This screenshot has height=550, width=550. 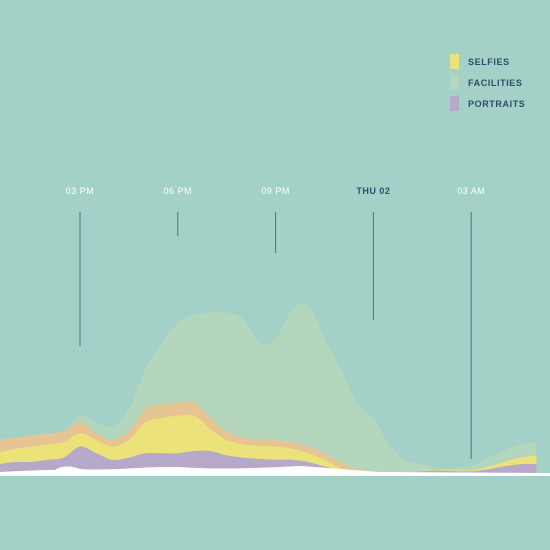 What do you see at coordinates (471, 191) in the screenshot?
I see `tick-label-03-am: 03 AM` at bounding box center [471, 191].